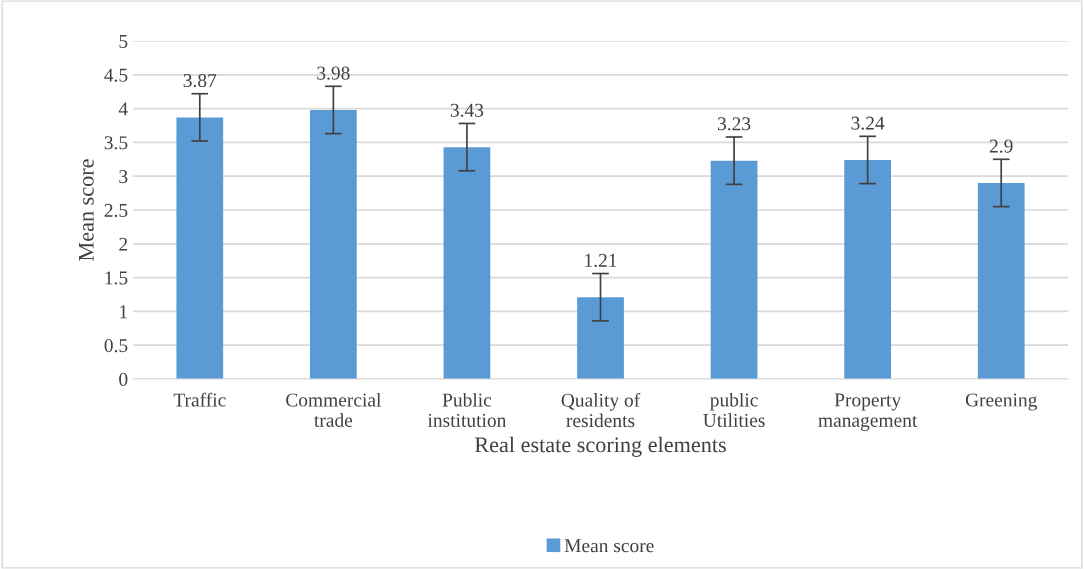 The image size is (1084, 569). What do you see at coordinates (200, 80) in the screenshot?
I see `data-label: 3.87` at bounding box center [200, 80].